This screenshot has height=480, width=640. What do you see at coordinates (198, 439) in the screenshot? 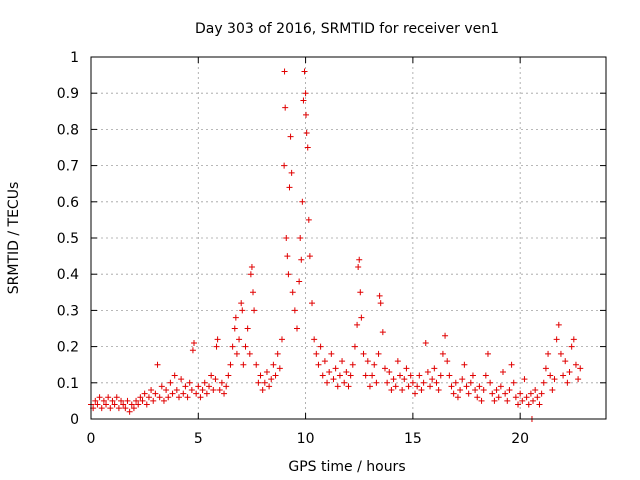
I see `x-tick-label: 5` at bounding box center [198, 439].